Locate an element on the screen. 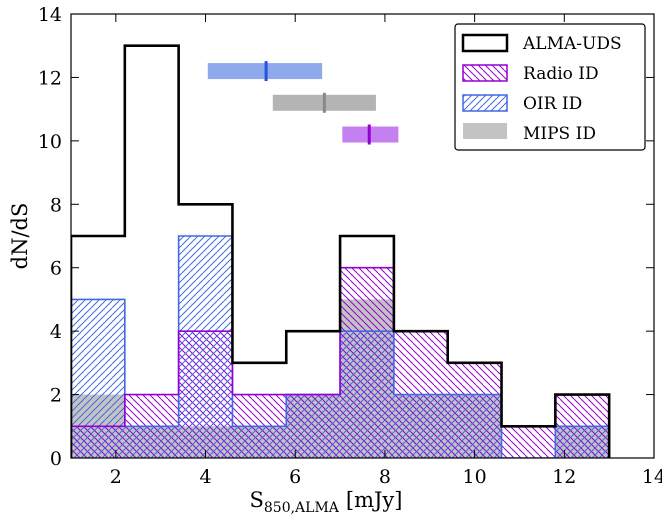  median-marker-radio-id is located at coordinates (370, 134).